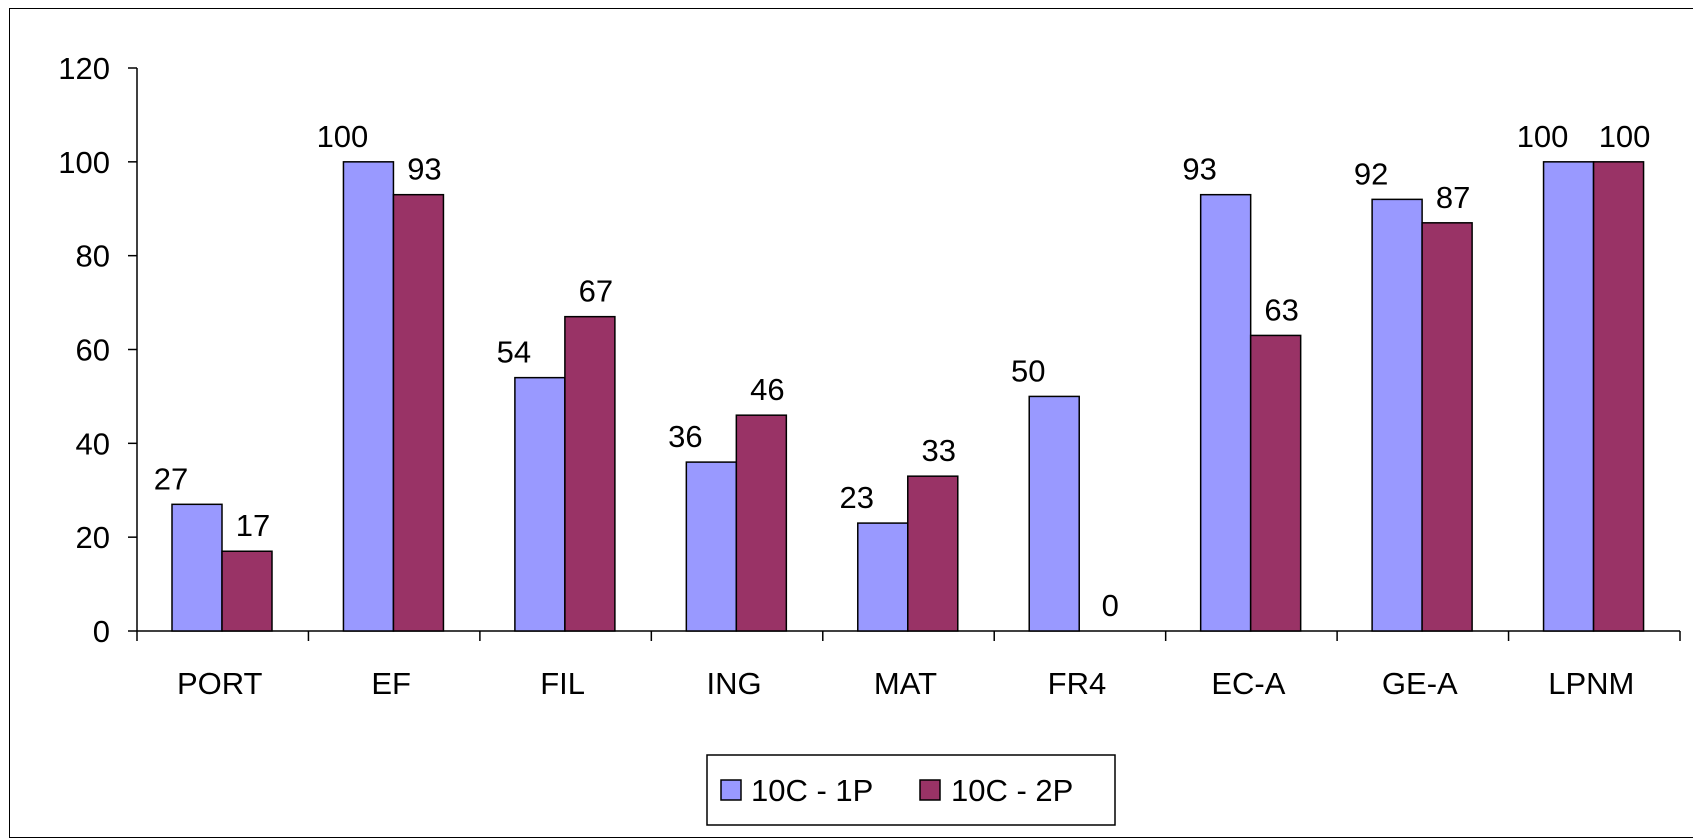 The image size is (1693, 838). I want to click on category-label: FR4, so click(1077, 683).